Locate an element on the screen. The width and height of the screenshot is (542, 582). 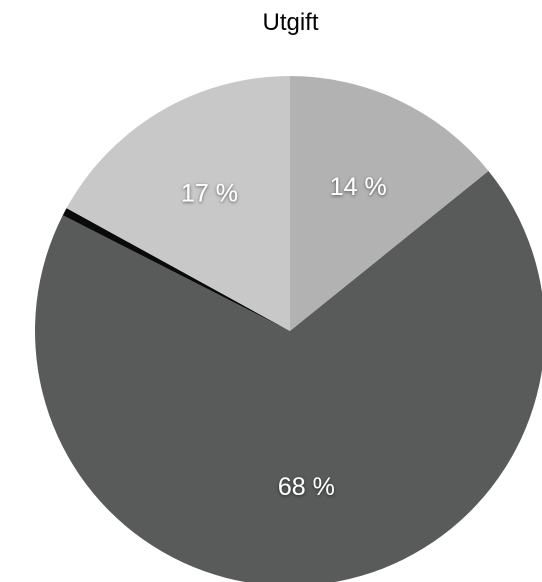
slice-label-1: 68 % is located at coordinates (306, 487).